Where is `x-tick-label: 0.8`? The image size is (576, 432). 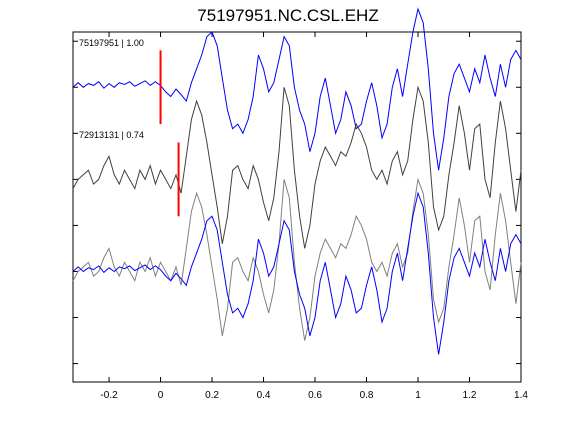
x-tick-label: 0.8 is located at coordinates (367, 395).